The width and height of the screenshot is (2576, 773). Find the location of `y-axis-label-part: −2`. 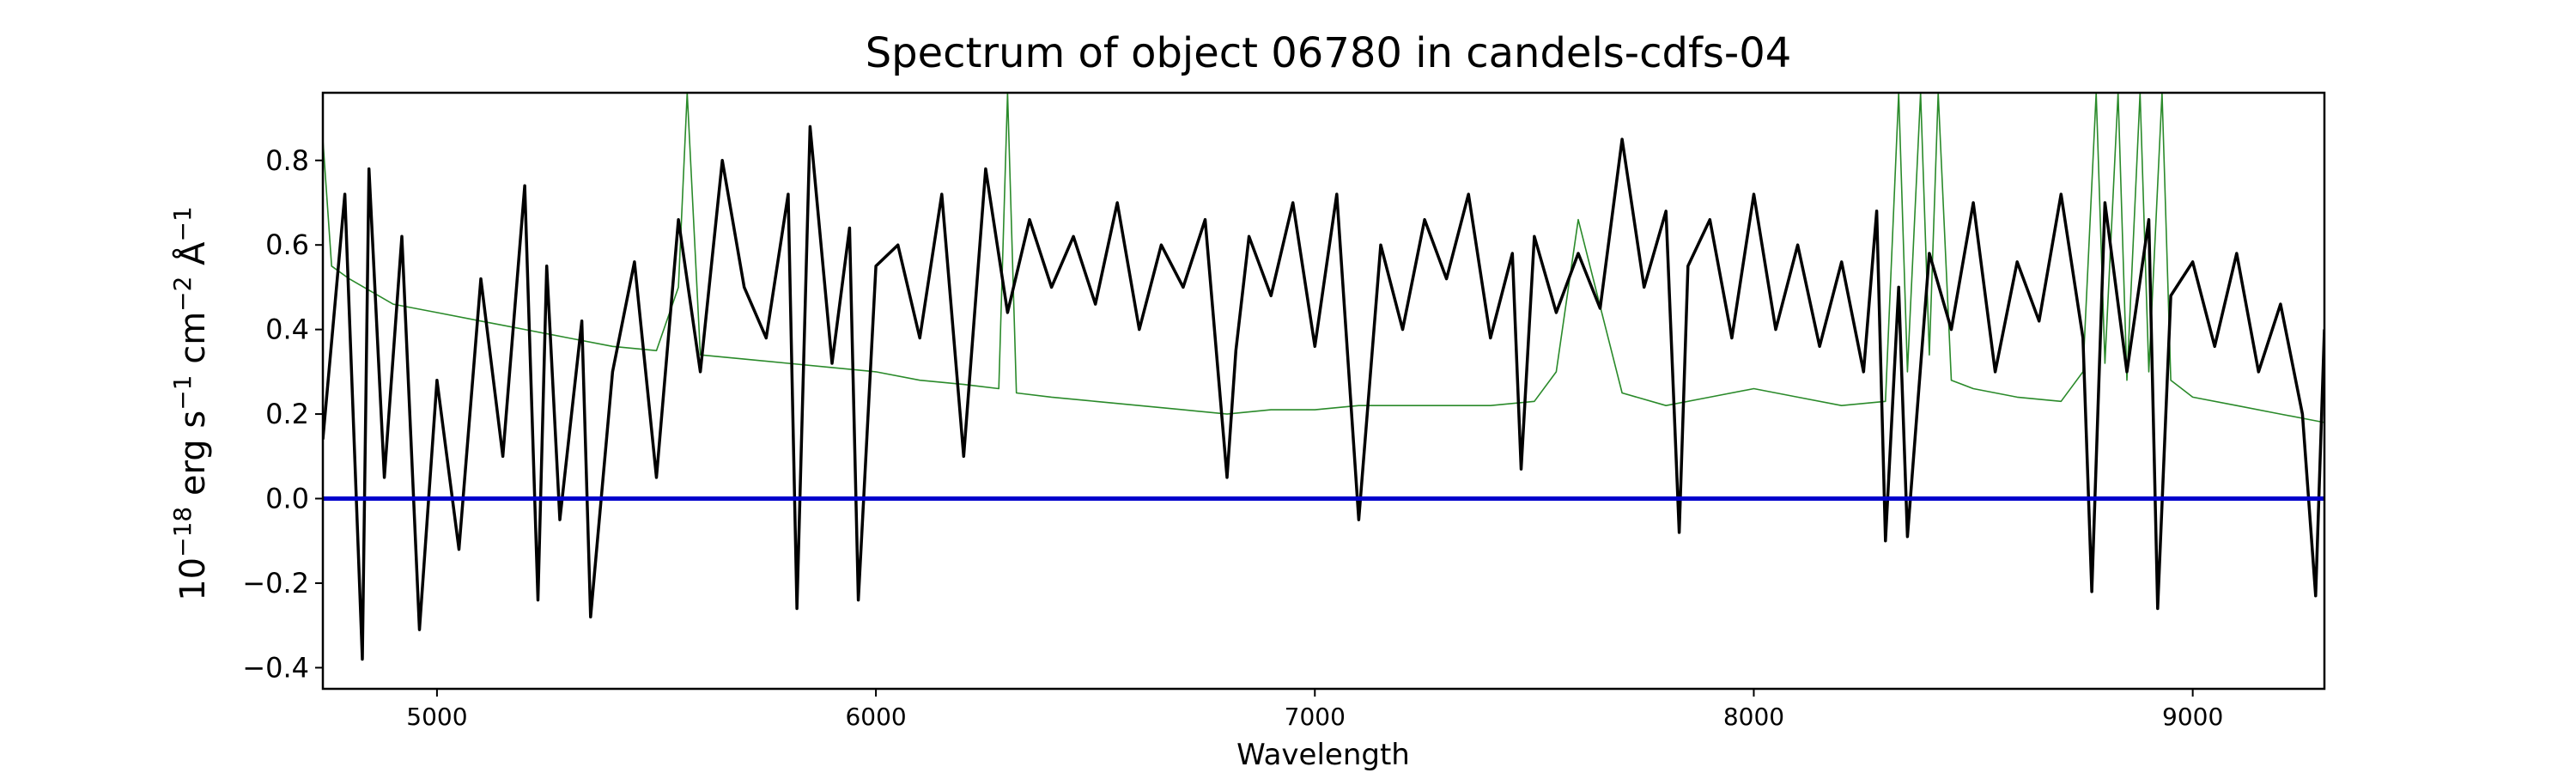

y-axis-label-part: −2 is located at coordinates (182, 294).